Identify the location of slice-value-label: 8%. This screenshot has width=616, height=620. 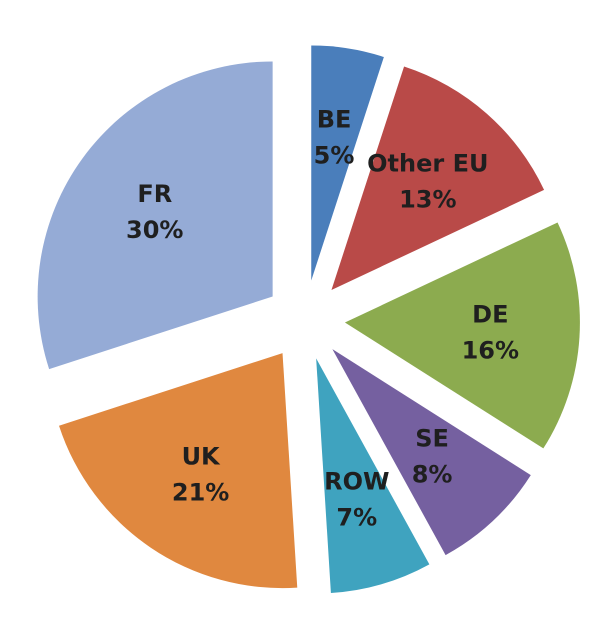
(432, 474).